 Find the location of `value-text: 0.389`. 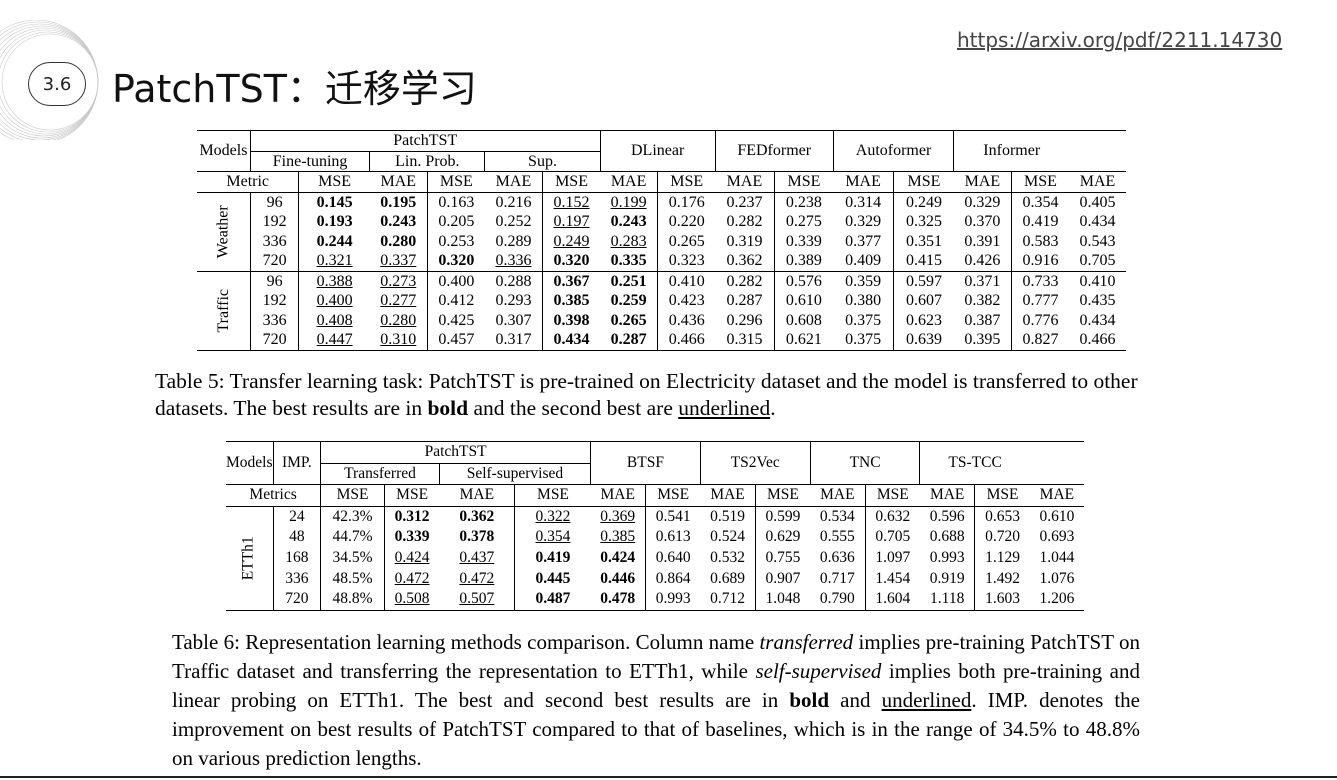

value-text: 0.389 is located at coordinates (803, 260).